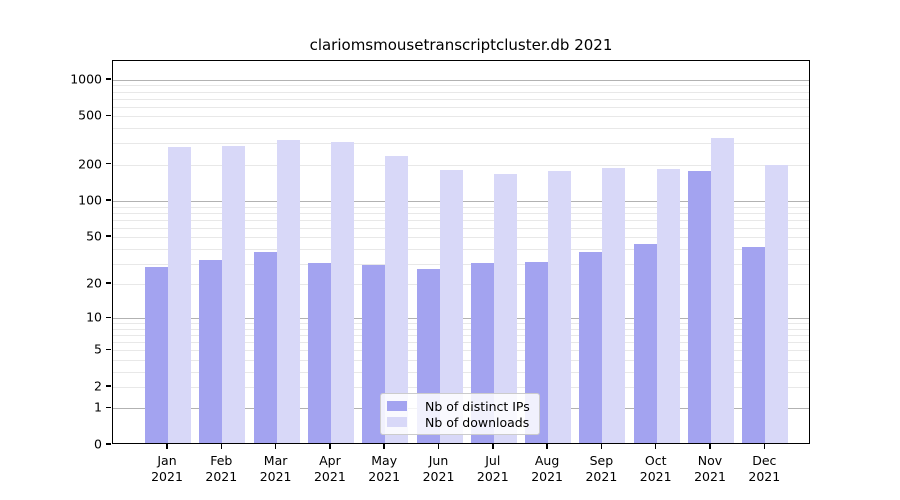  What do you see at coordinates (90, 200) in the screenshot?
I see `y-tick-label-100: 100` at bounding box center [90, 200].